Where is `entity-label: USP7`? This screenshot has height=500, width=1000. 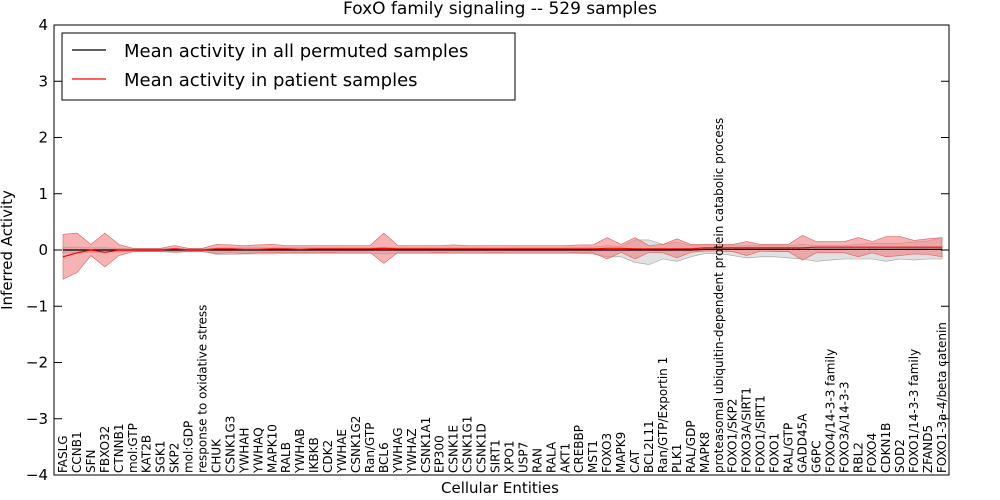
entity-label: USP7 is located at coordinates (523, 457).